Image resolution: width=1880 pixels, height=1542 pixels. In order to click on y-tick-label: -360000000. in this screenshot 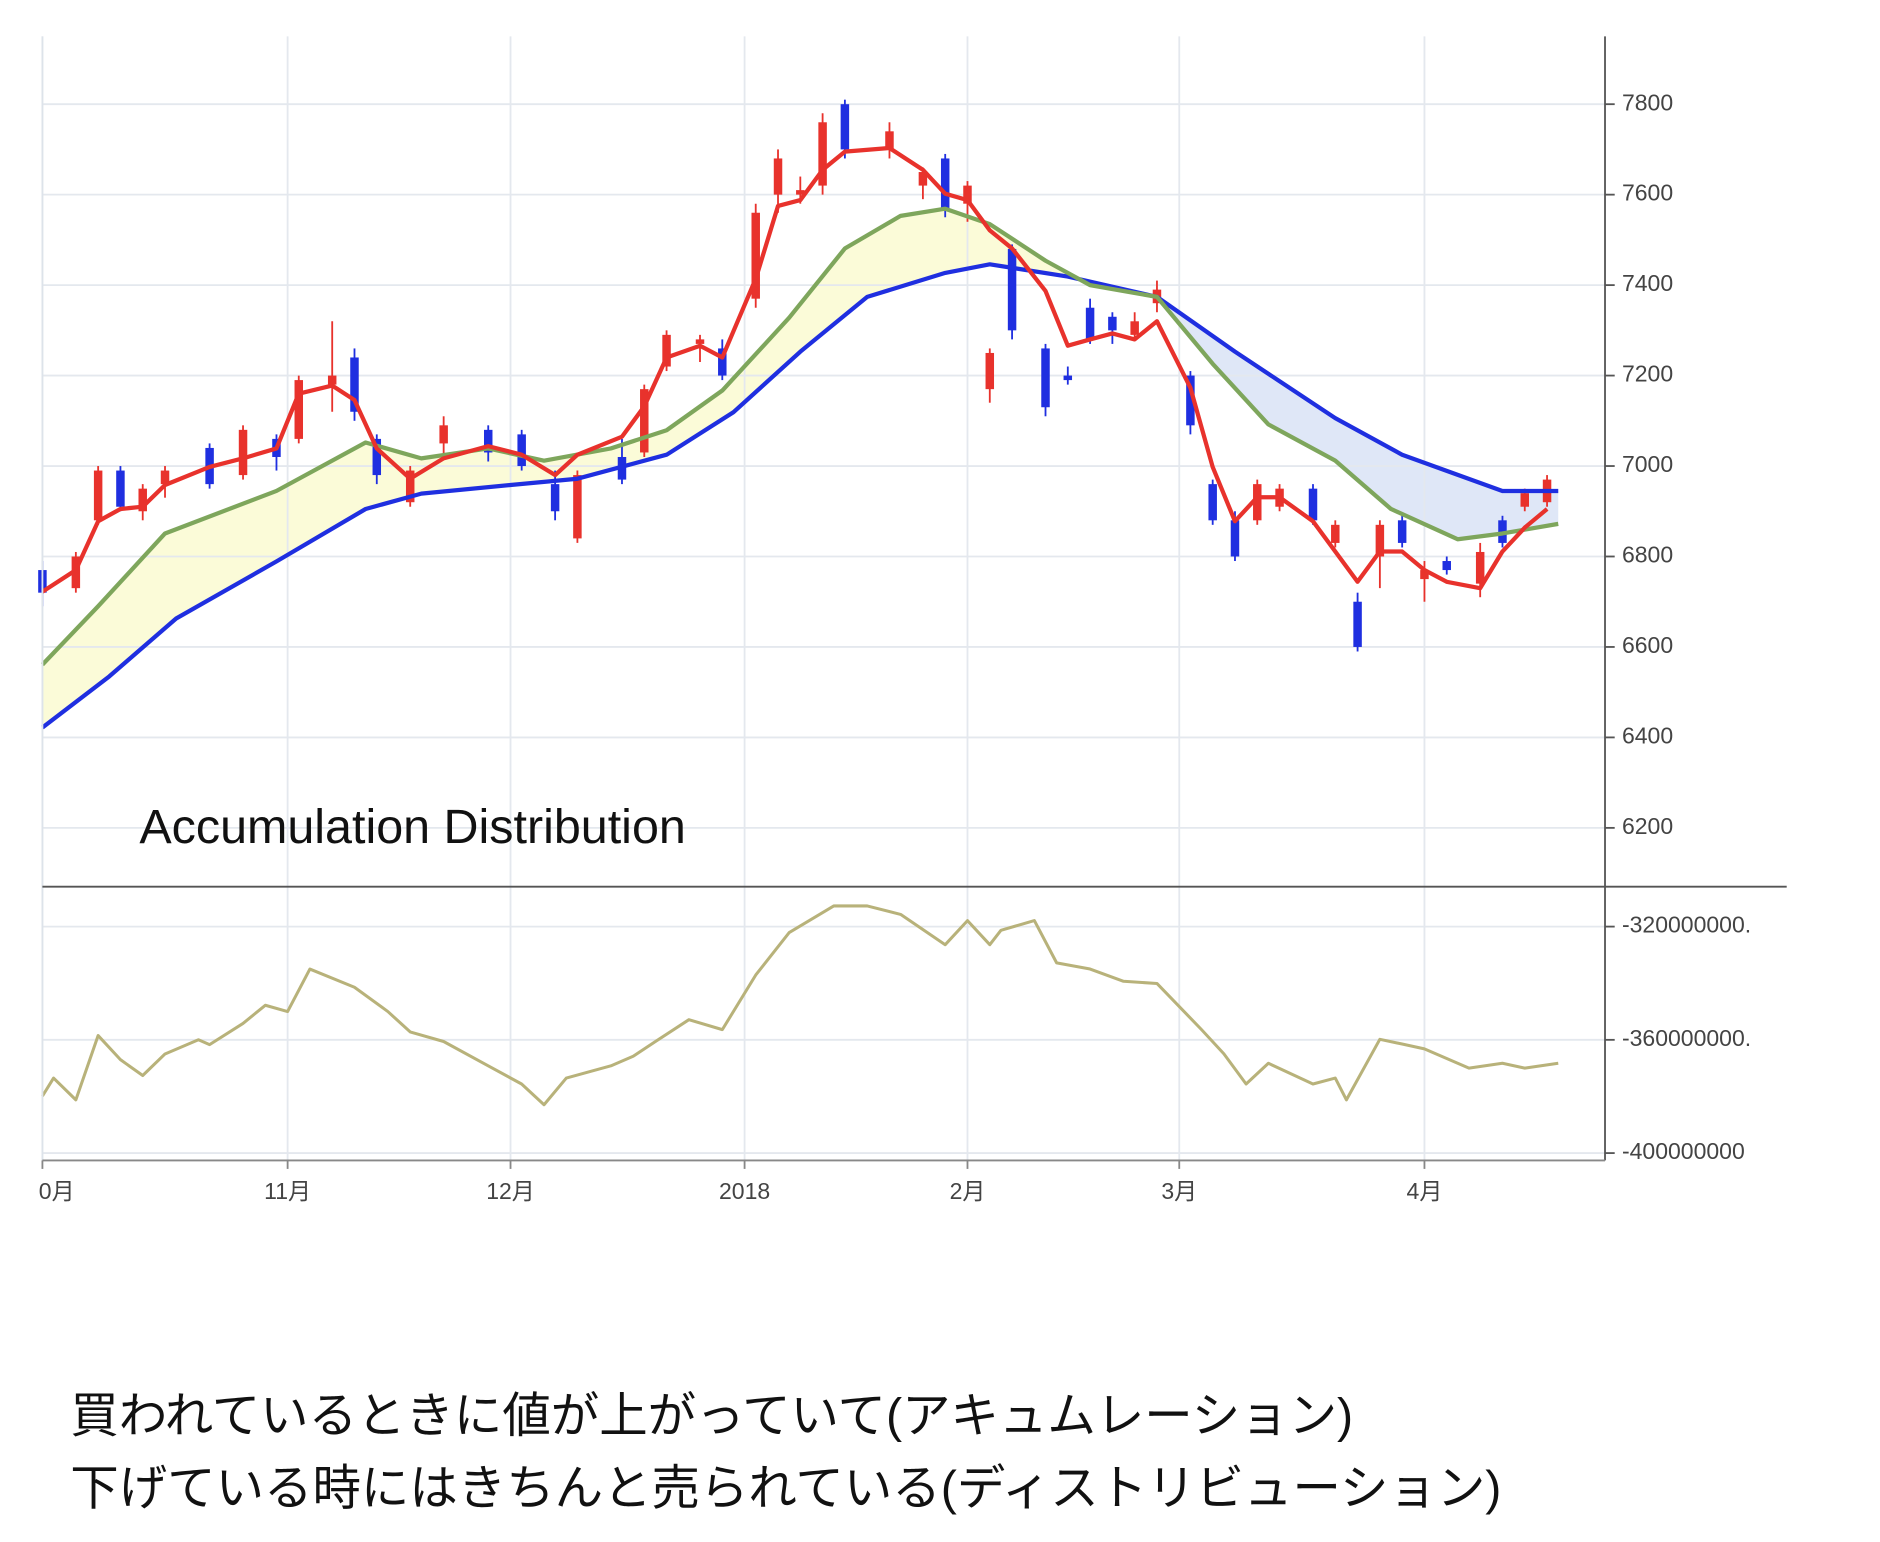, I will do `click(1686, 1038)`.